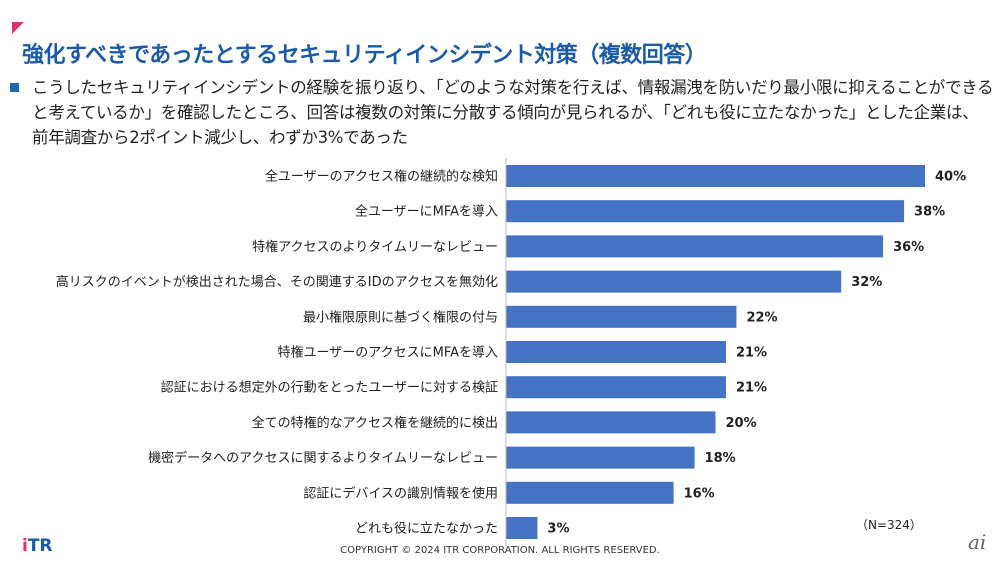 The height and width of the screenshot is (562, 1000). I want to click on category-label: 特権アクセスのよりタイムリーなレビュー, so click(375, 247).